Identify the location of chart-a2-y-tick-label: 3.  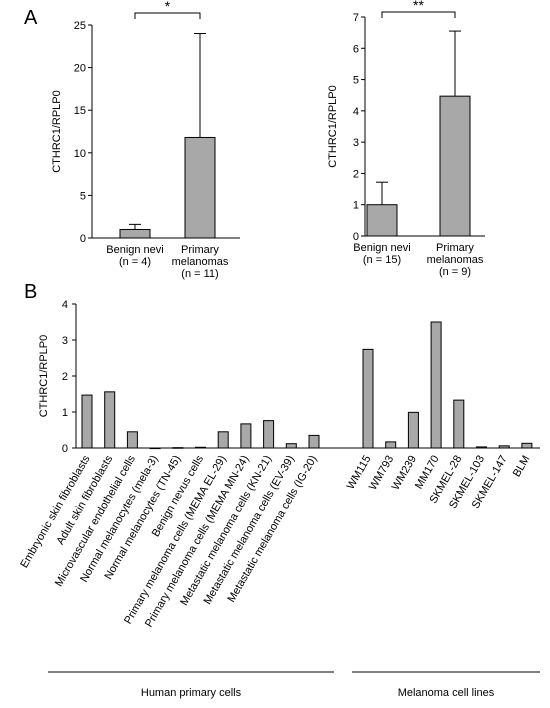
(356, 143).